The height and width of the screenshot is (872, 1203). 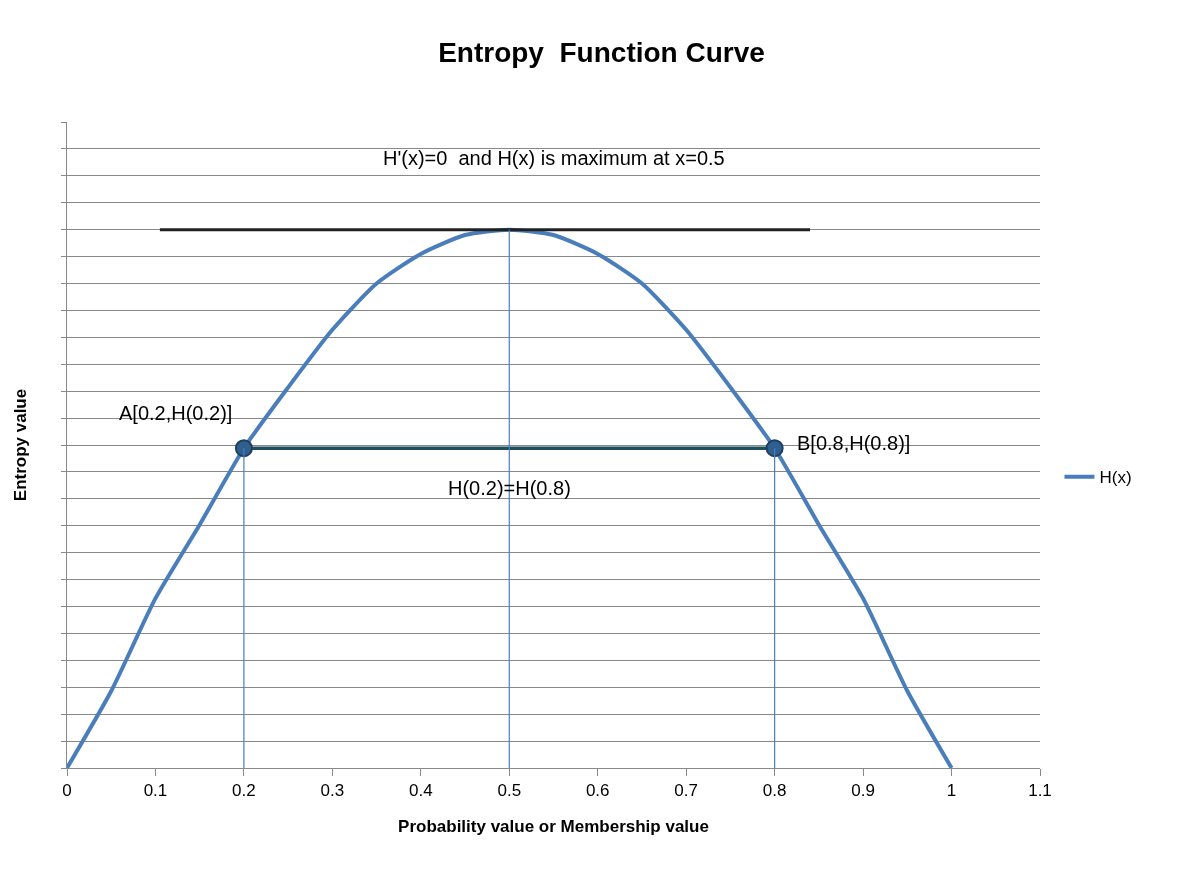 What do you see at coordinates (601, 53) in the screenshot?
I see `chart-title: Entropy Function Curve` at bounding box center [601, 53].